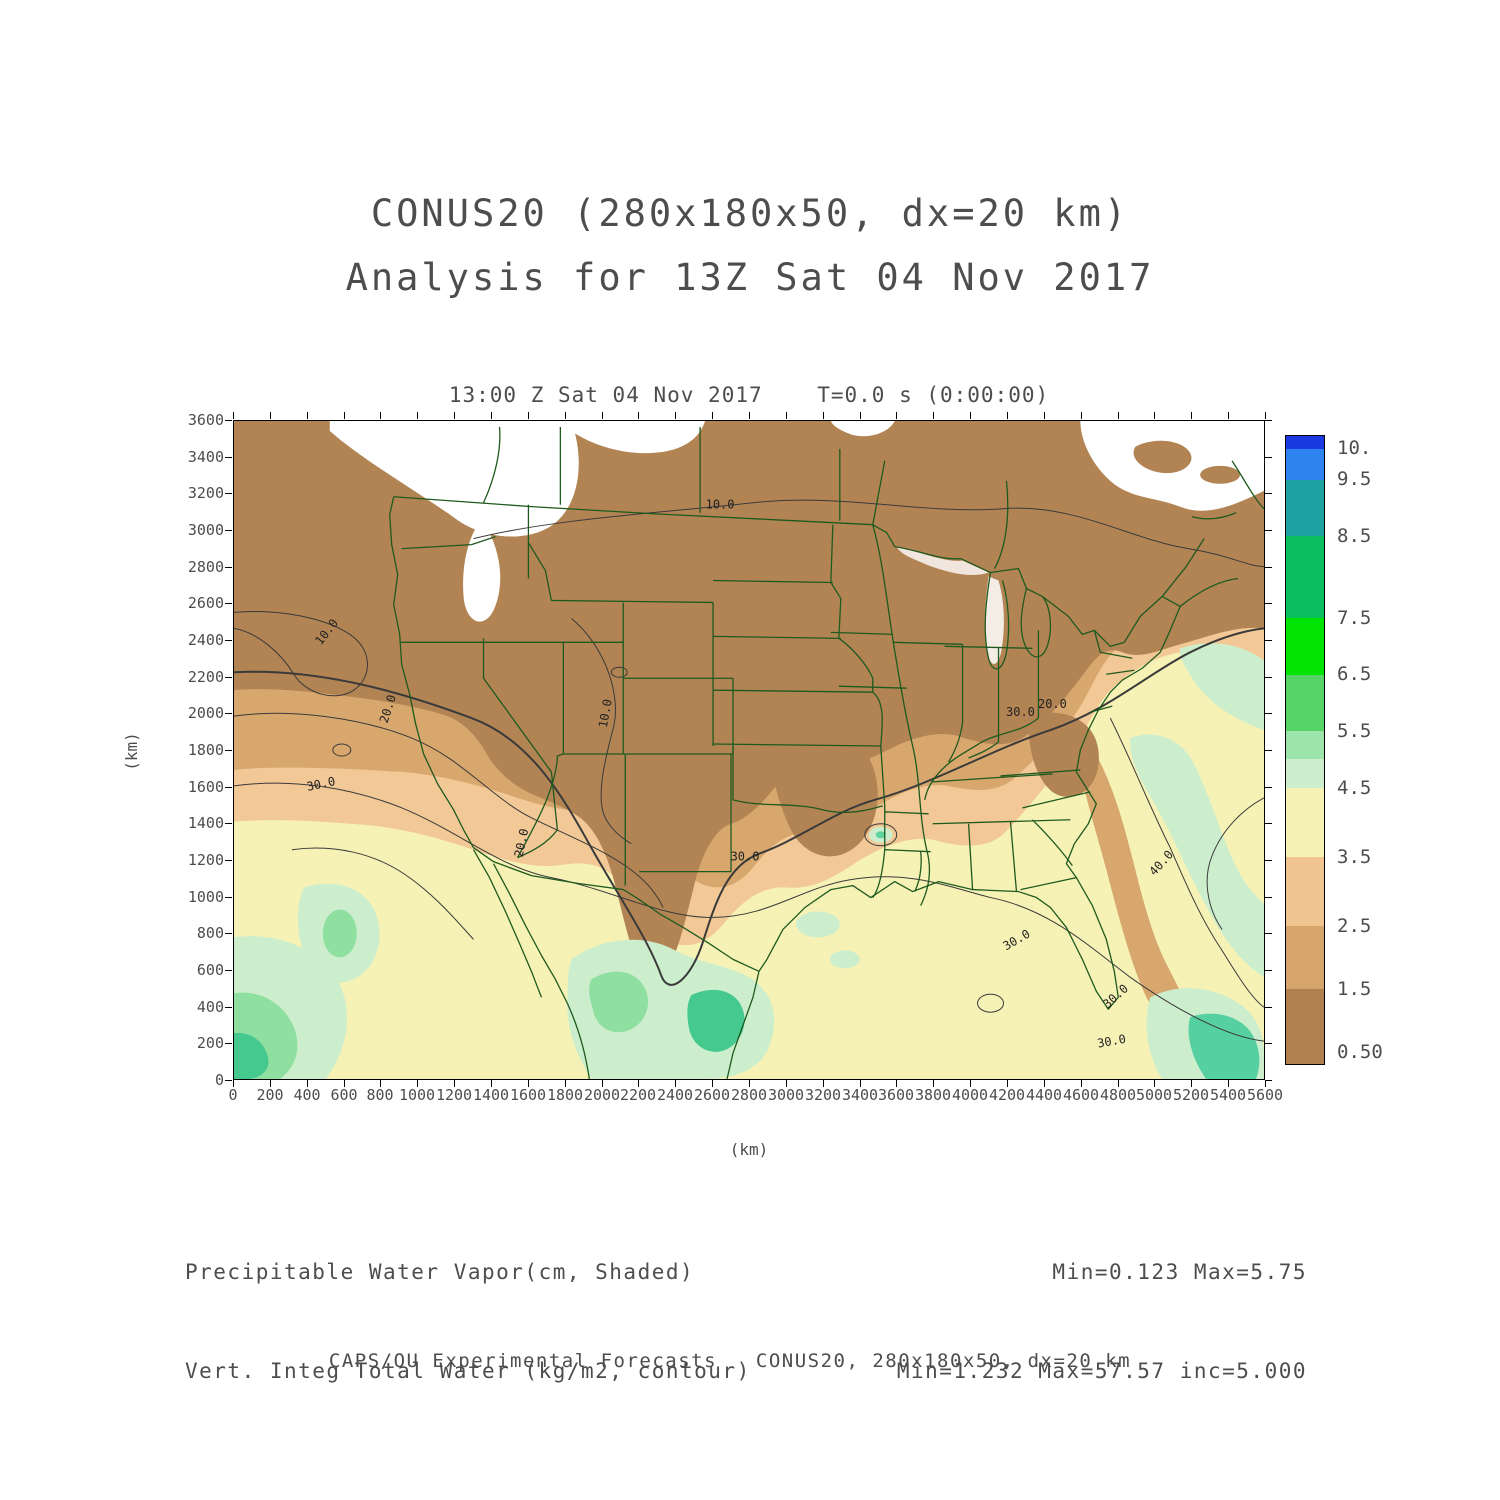  What do you see at coordinates (205, 897) in the screenshot?
I see `y-tick-label: 1000` at bounding box center [205, 897].